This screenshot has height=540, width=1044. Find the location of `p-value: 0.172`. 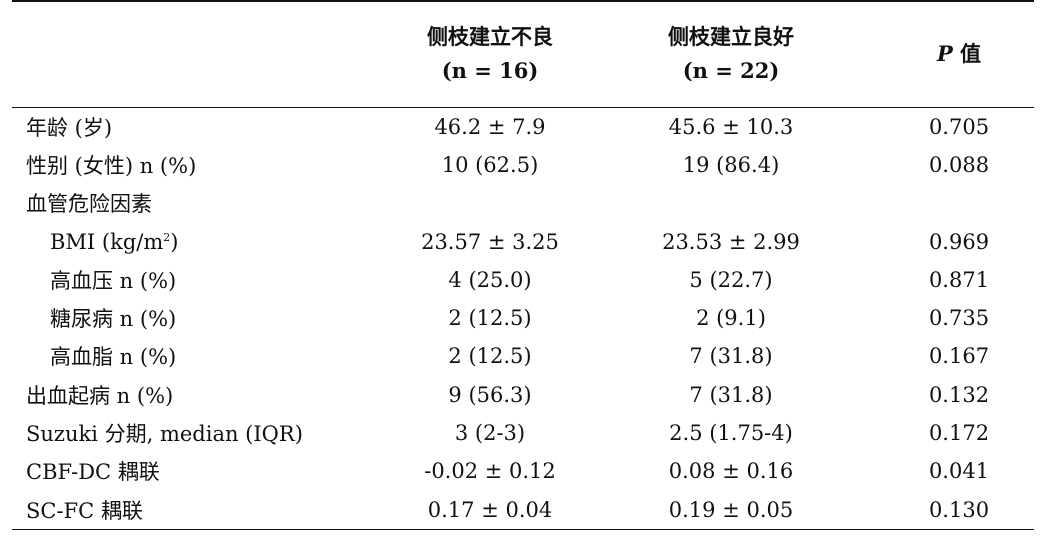

p-value: 0.172 is located at coordinates (959, 433).